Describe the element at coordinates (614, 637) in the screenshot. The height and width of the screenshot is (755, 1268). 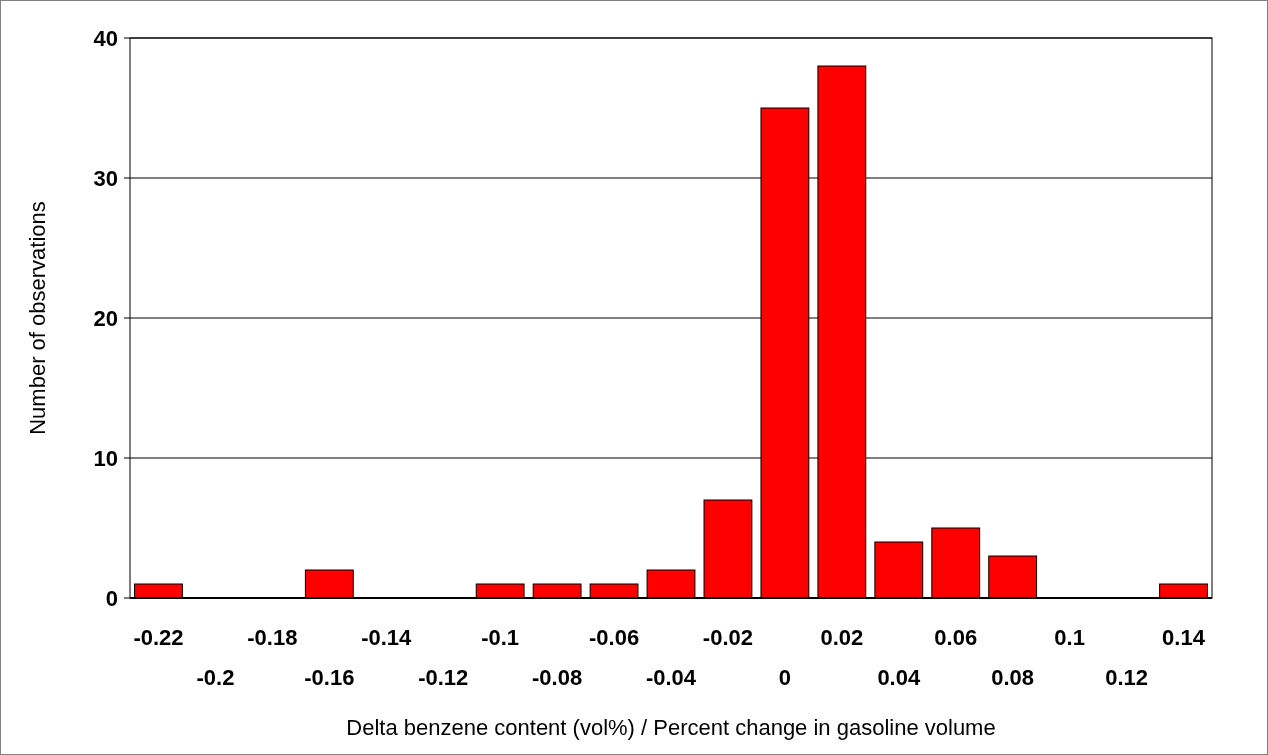
I see `x-tick-label: -0.06` at that location.